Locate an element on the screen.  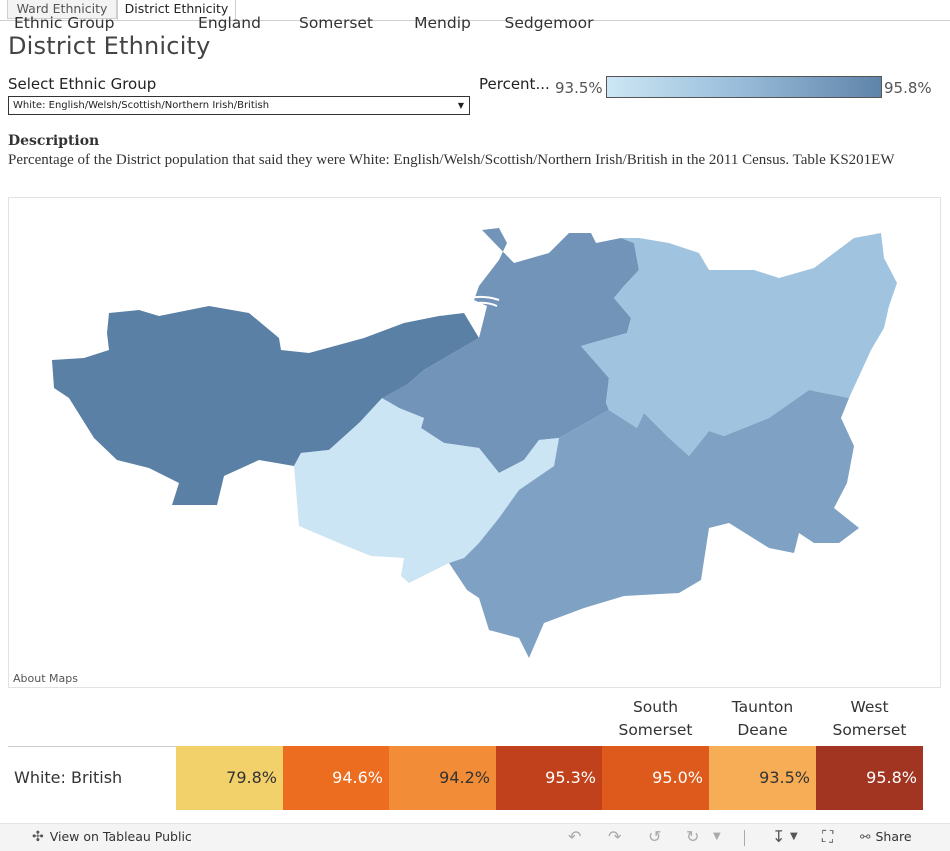
refresh-icon: ↻ is located at coordinates (693, 836).